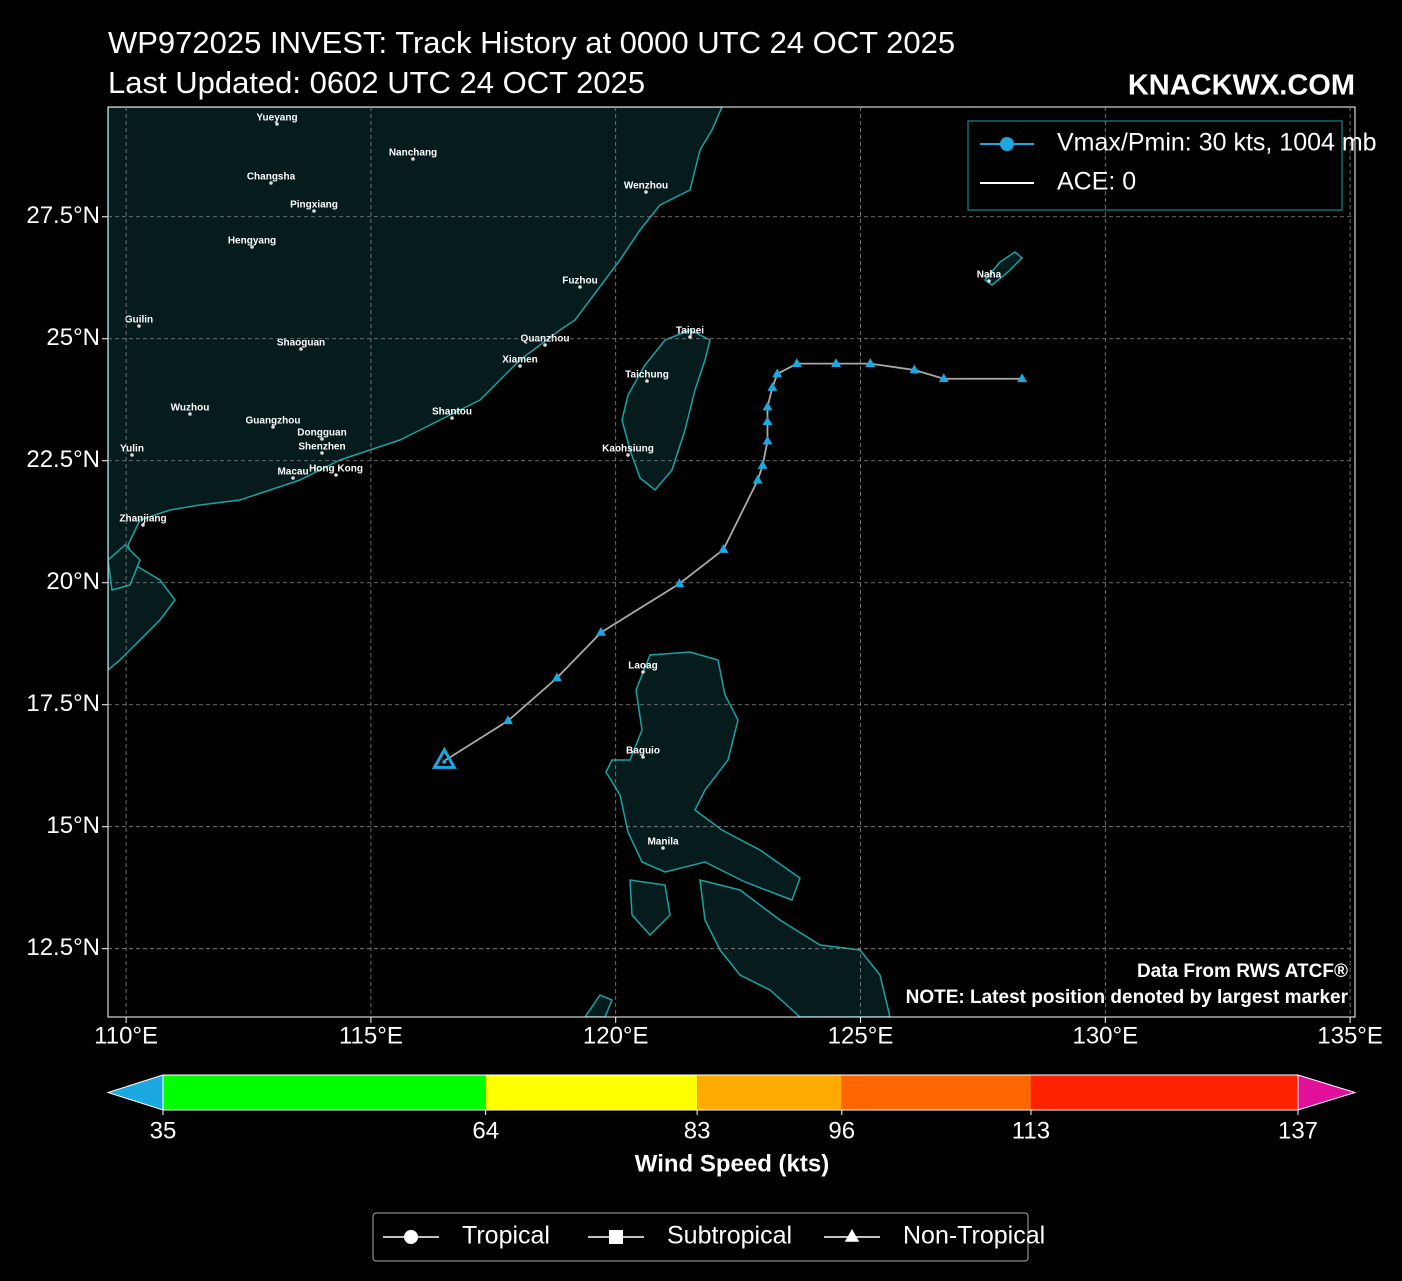 The image size is (1402, 1281). What do you see at coordinates (861, 1035) in the screenshot?
I see `x-tick-label: 125°E` at bounding box center [861, 1035].